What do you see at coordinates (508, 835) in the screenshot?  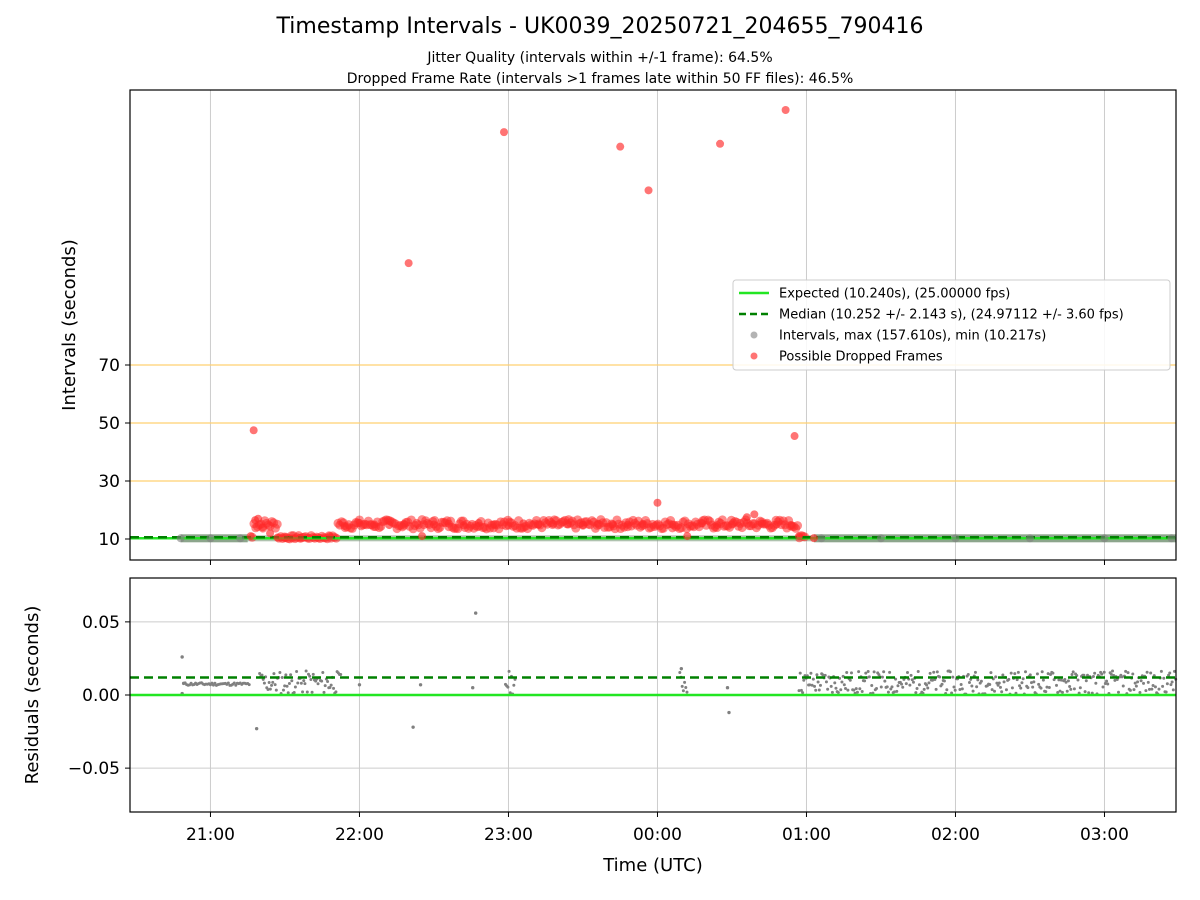 I see `x-tick-label-2: 23:00` at bounding box center [508, 835].